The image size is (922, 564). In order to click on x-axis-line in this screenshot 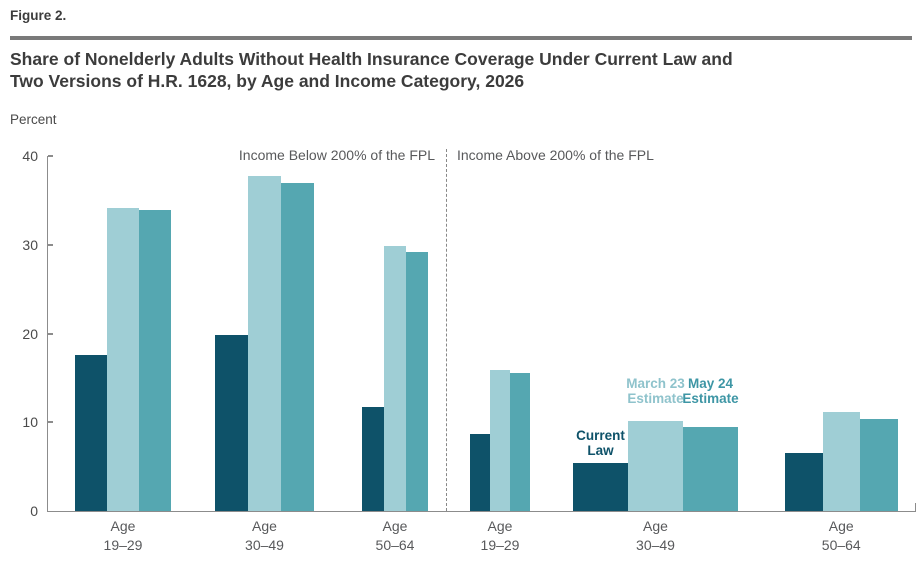, I will do `click(481, 511)`.